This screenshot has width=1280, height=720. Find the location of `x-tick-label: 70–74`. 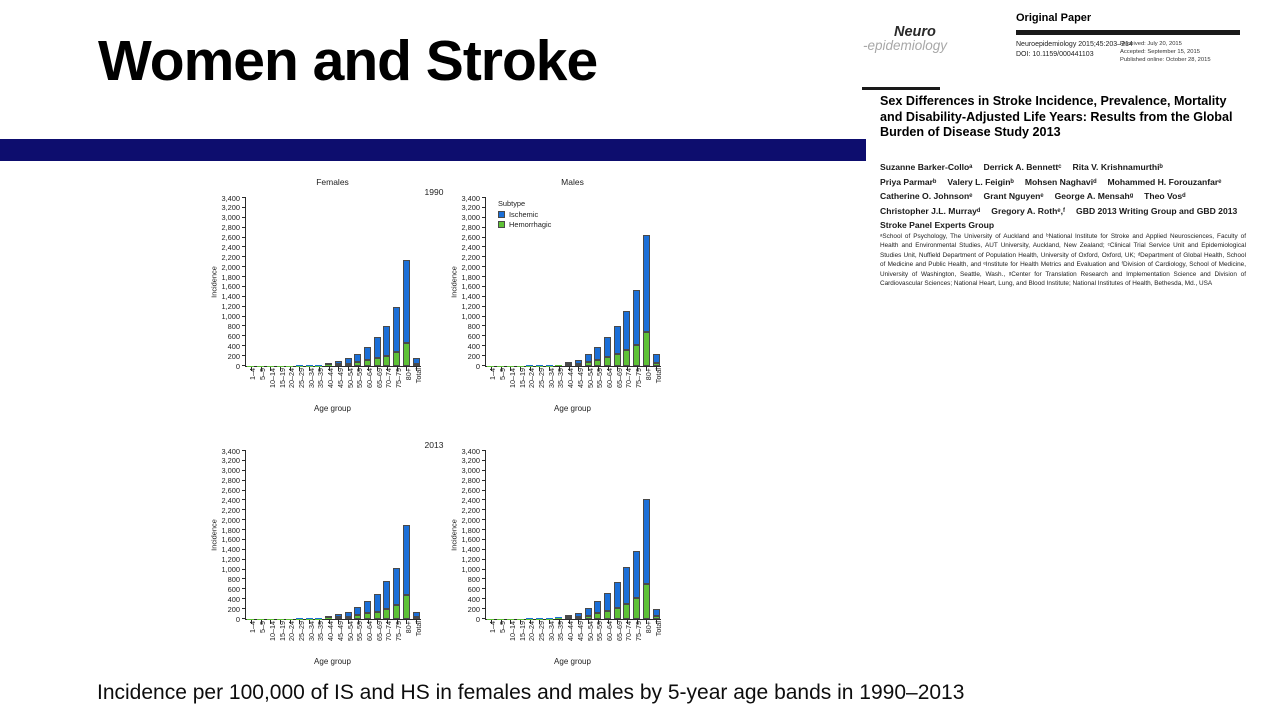

x-tick-label: 70–74 is located at coordinates (389, 631).